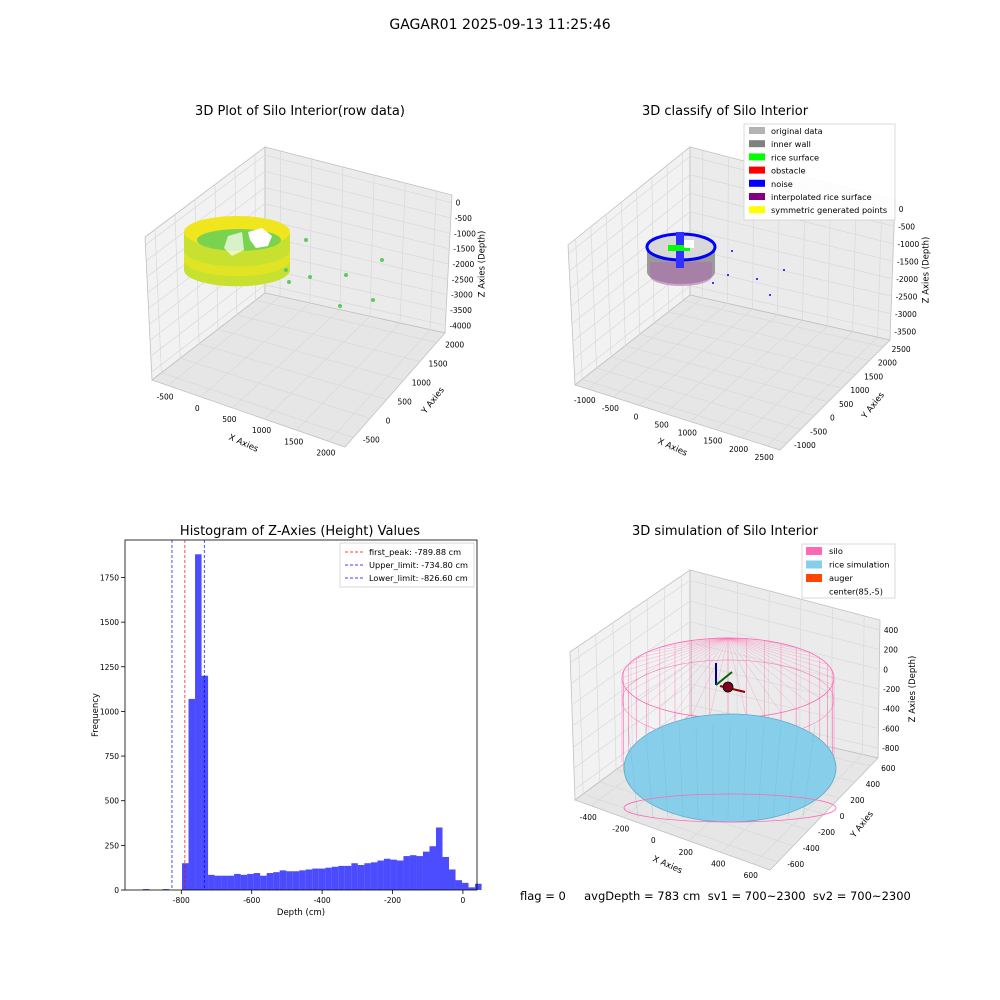  What do you see at coordinates (819, 172) in the screenshot?
I see `cls-legend-box` at bounding box center [819, 172].